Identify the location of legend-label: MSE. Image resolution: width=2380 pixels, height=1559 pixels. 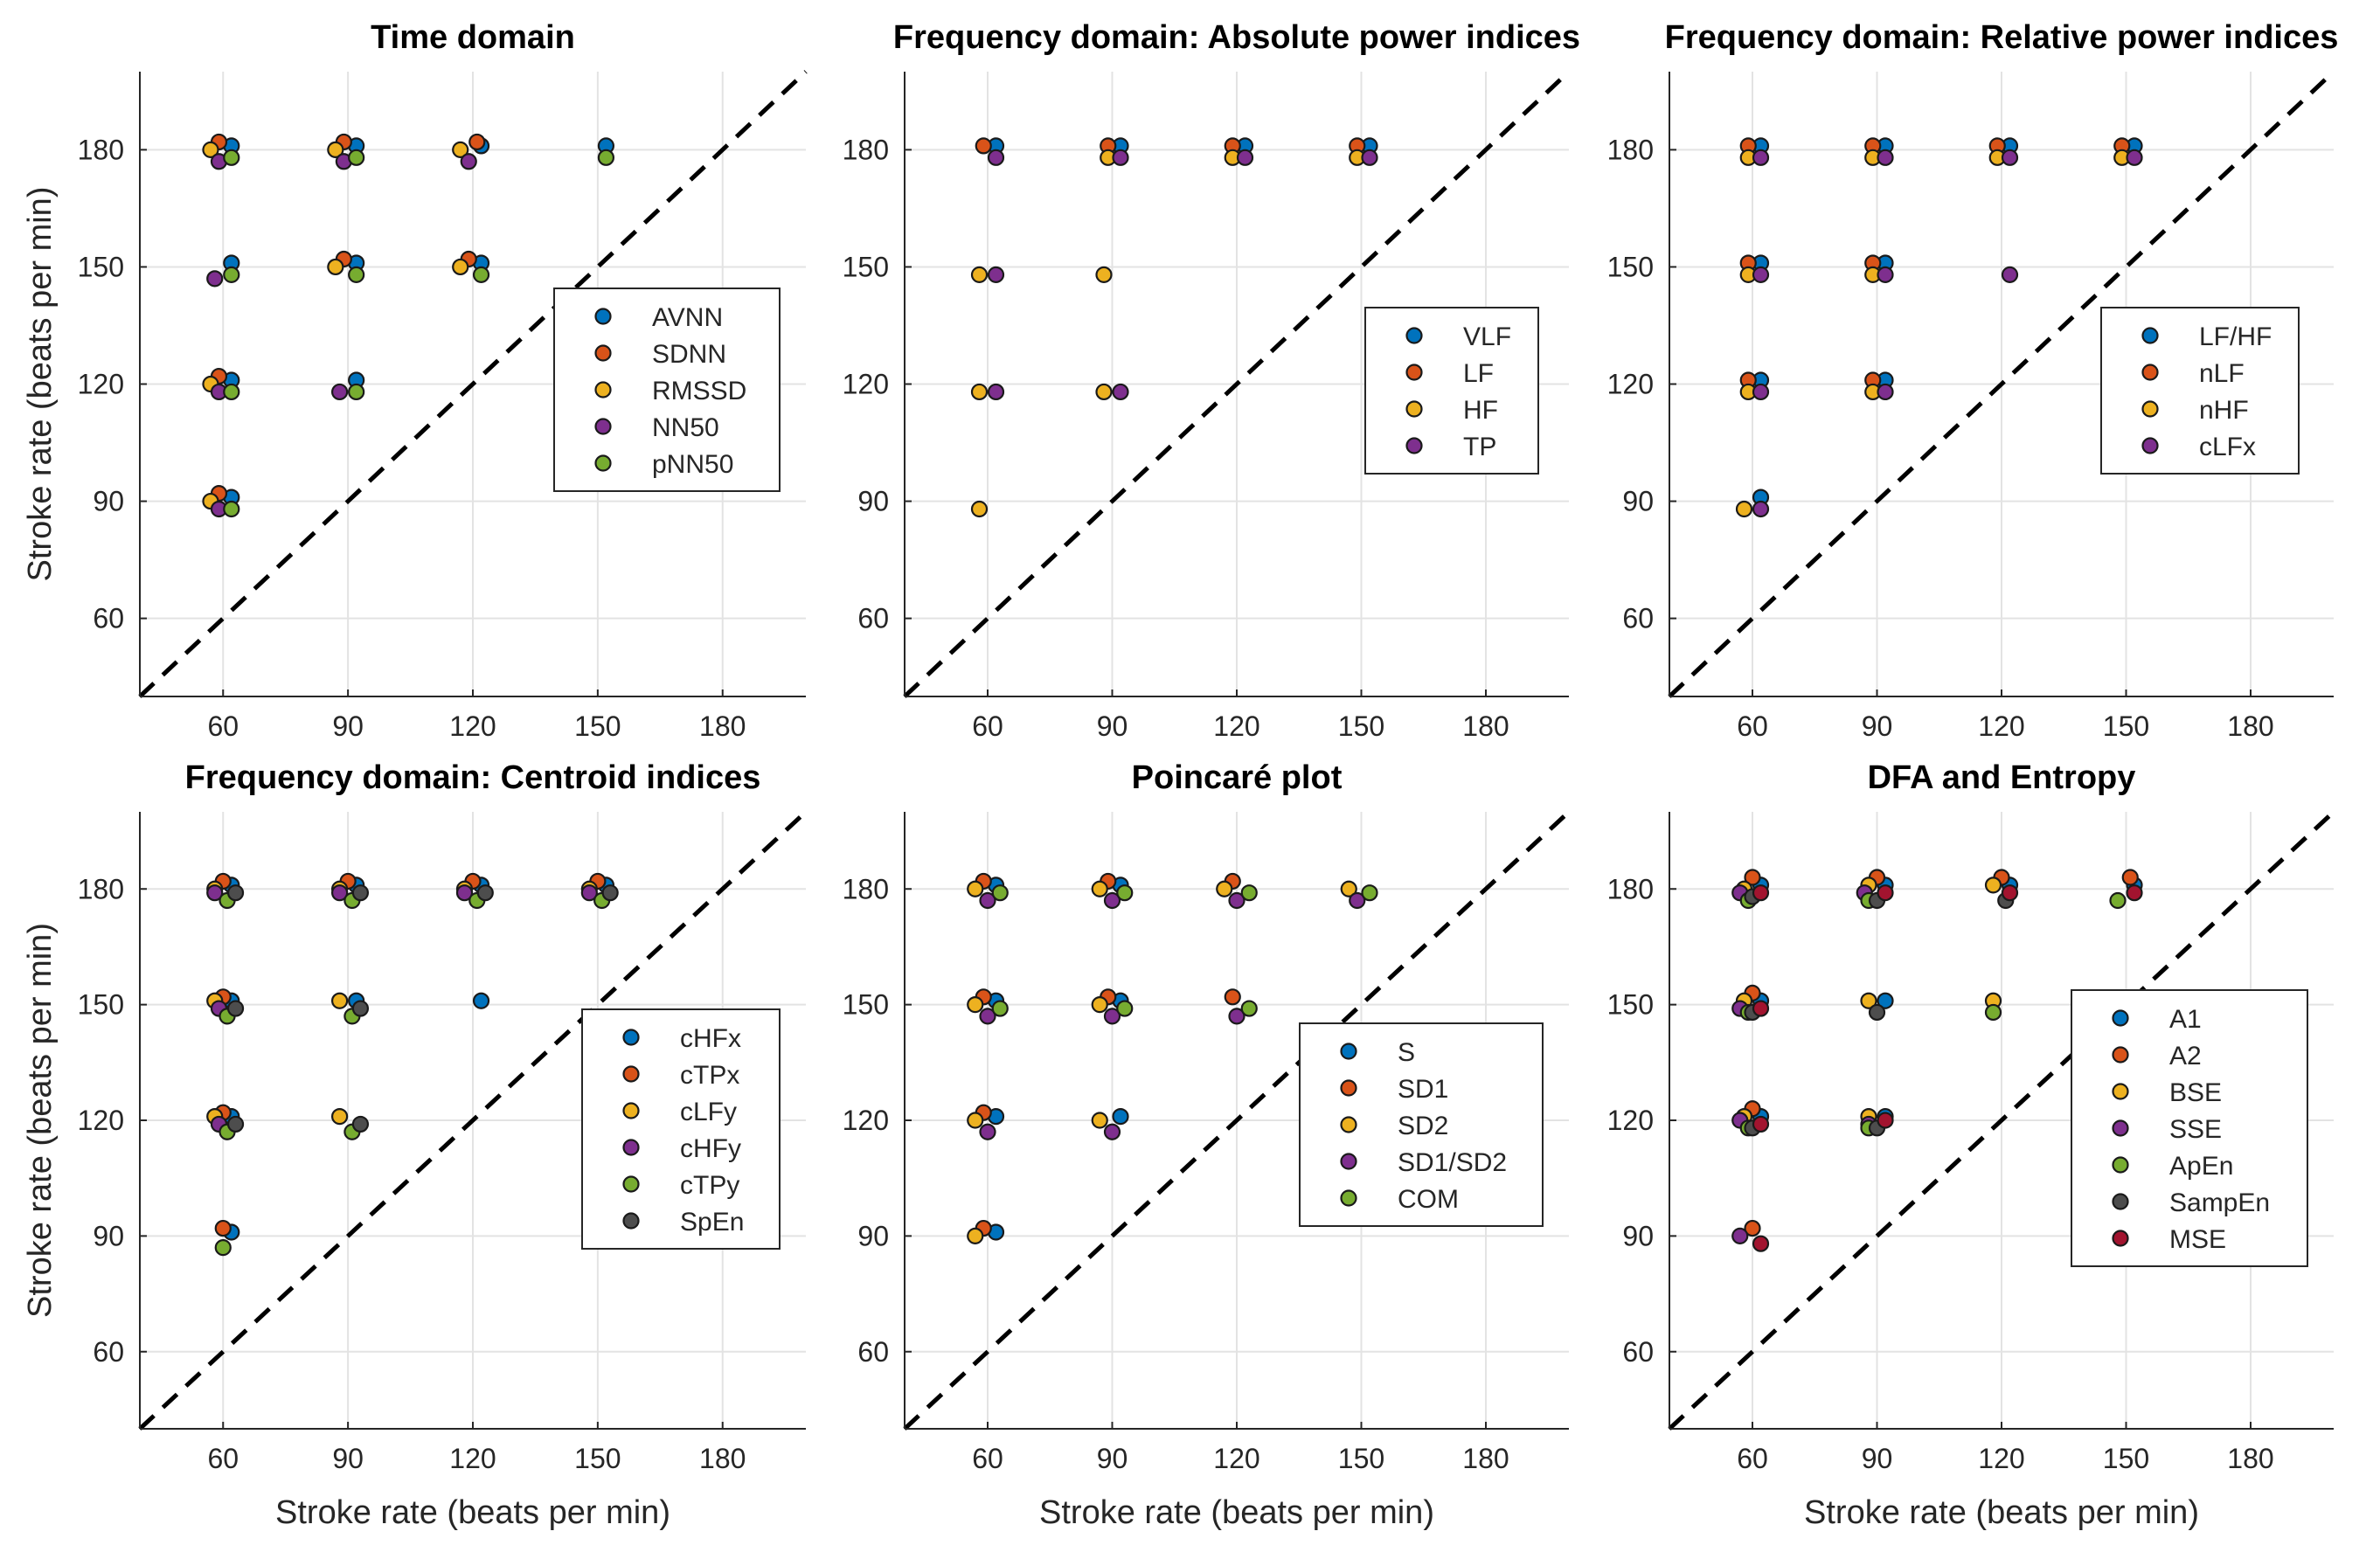
(2197, 1239).